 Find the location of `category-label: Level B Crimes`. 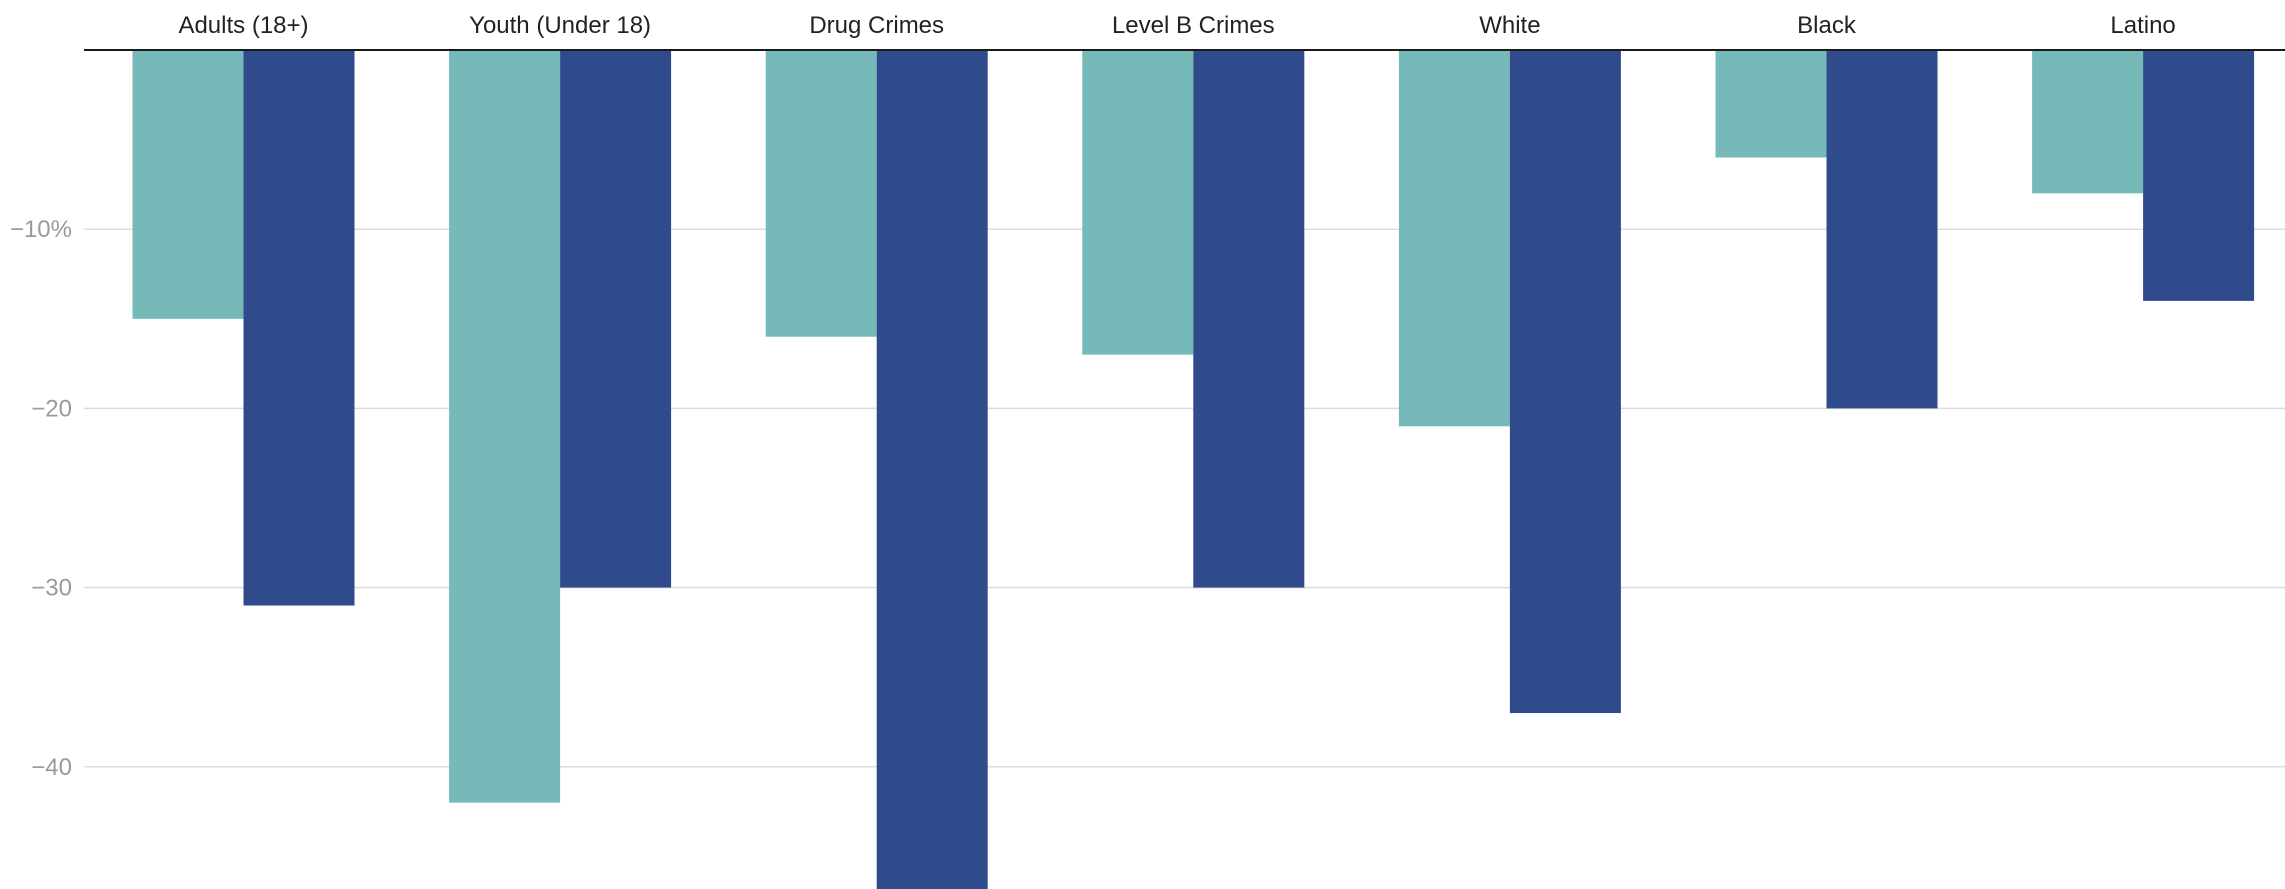

category-label: Level B Crimes is located at coordinates (1193, 25).